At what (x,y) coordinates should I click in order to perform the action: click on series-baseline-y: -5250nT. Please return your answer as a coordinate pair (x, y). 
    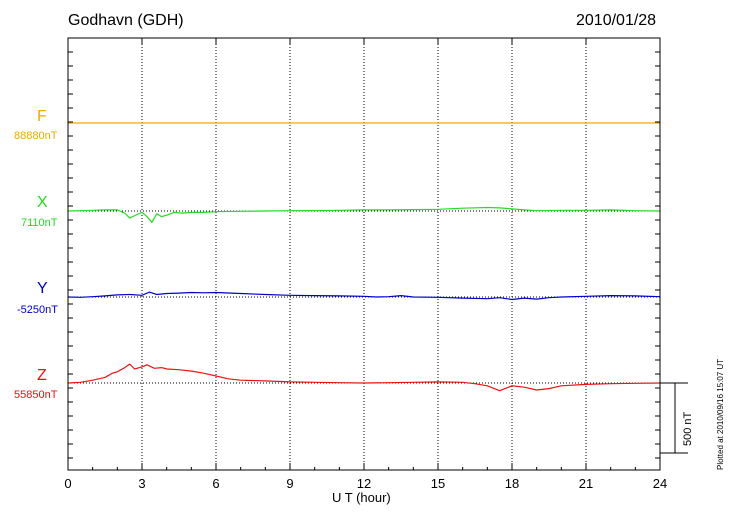
    Looking at the image, I should click on (37, 310).